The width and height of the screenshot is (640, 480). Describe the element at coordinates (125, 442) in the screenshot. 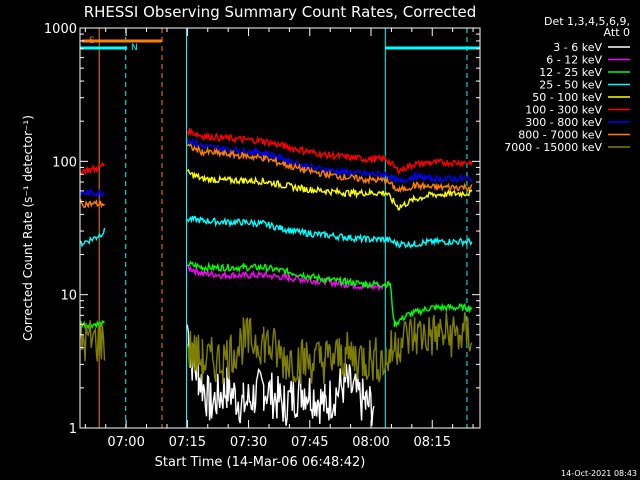

I see `x-tick-label: 07:00` at that location.